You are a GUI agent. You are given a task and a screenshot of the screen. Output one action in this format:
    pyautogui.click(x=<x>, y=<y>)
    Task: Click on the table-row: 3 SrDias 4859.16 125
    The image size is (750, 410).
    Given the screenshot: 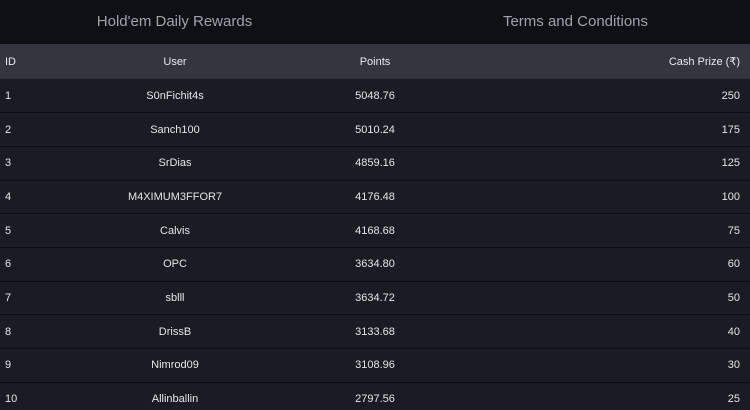 What is the action you would take?
    pyautogui.click(x=375, y=163)
    